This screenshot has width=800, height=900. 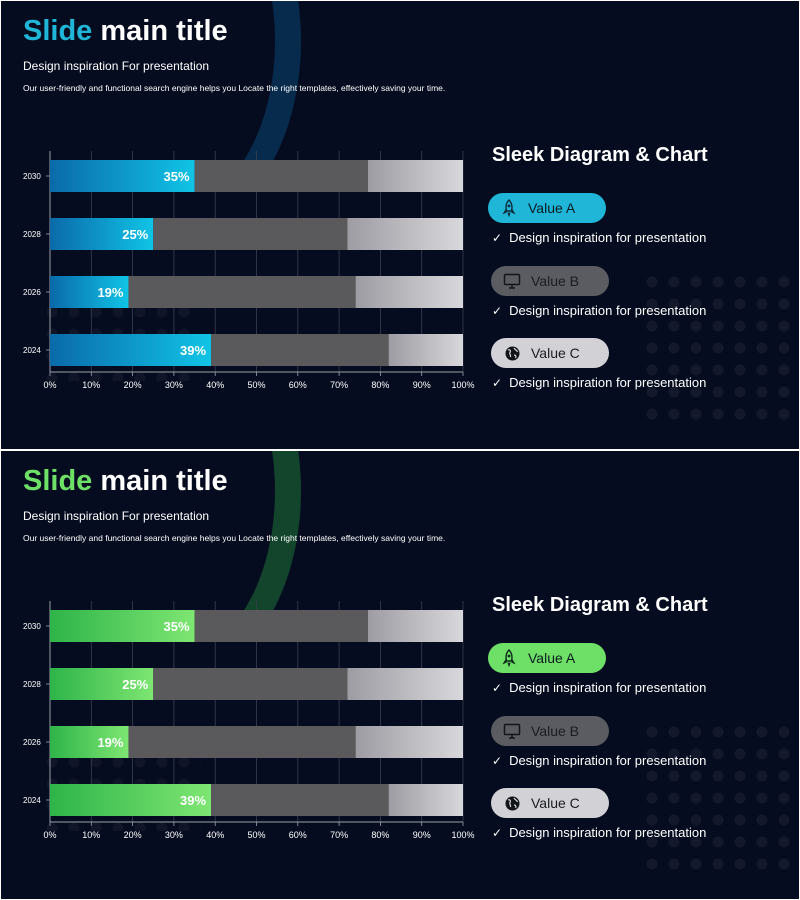 What do you see at coordinates (32, 292) in the screenshot?
I see `y-tick-label: 2026` at bounding box center [32, 292].